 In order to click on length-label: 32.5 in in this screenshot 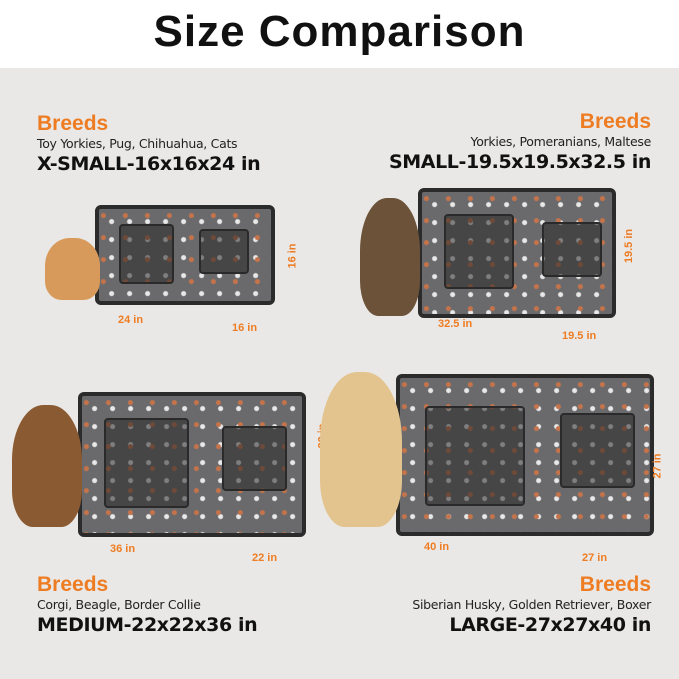, I will do `click(455, 324)`.